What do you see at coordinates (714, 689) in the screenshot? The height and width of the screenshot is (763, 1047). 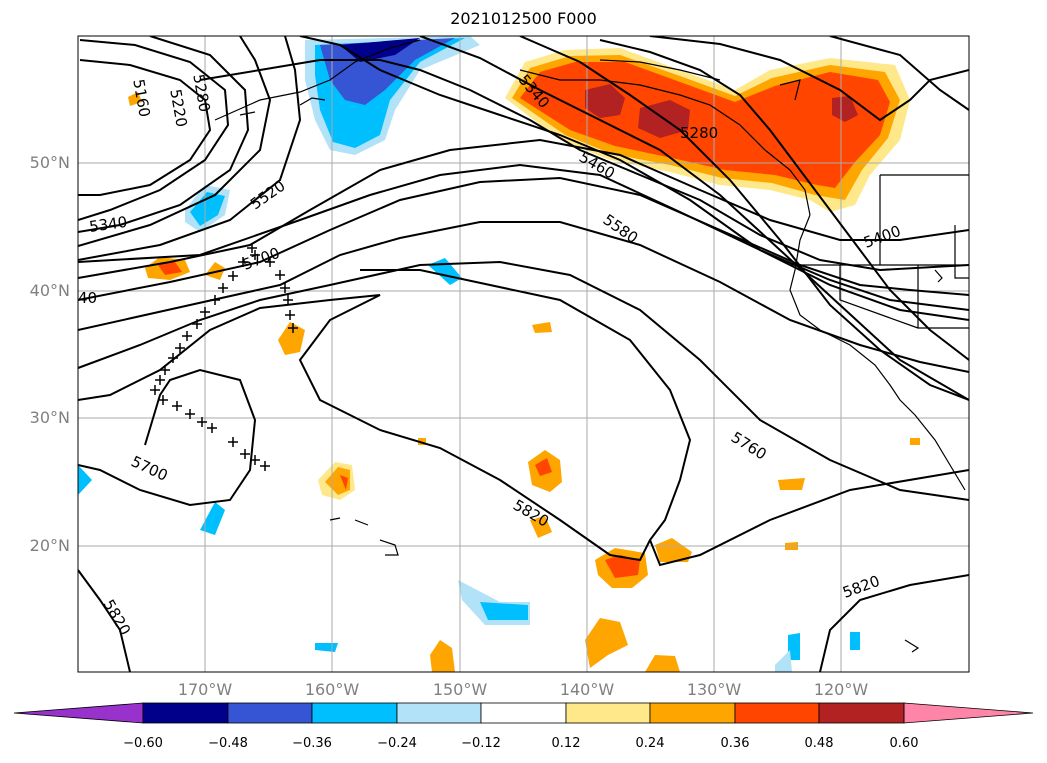 I see `lon-label: 130°W` at bounding box center [714, 689].